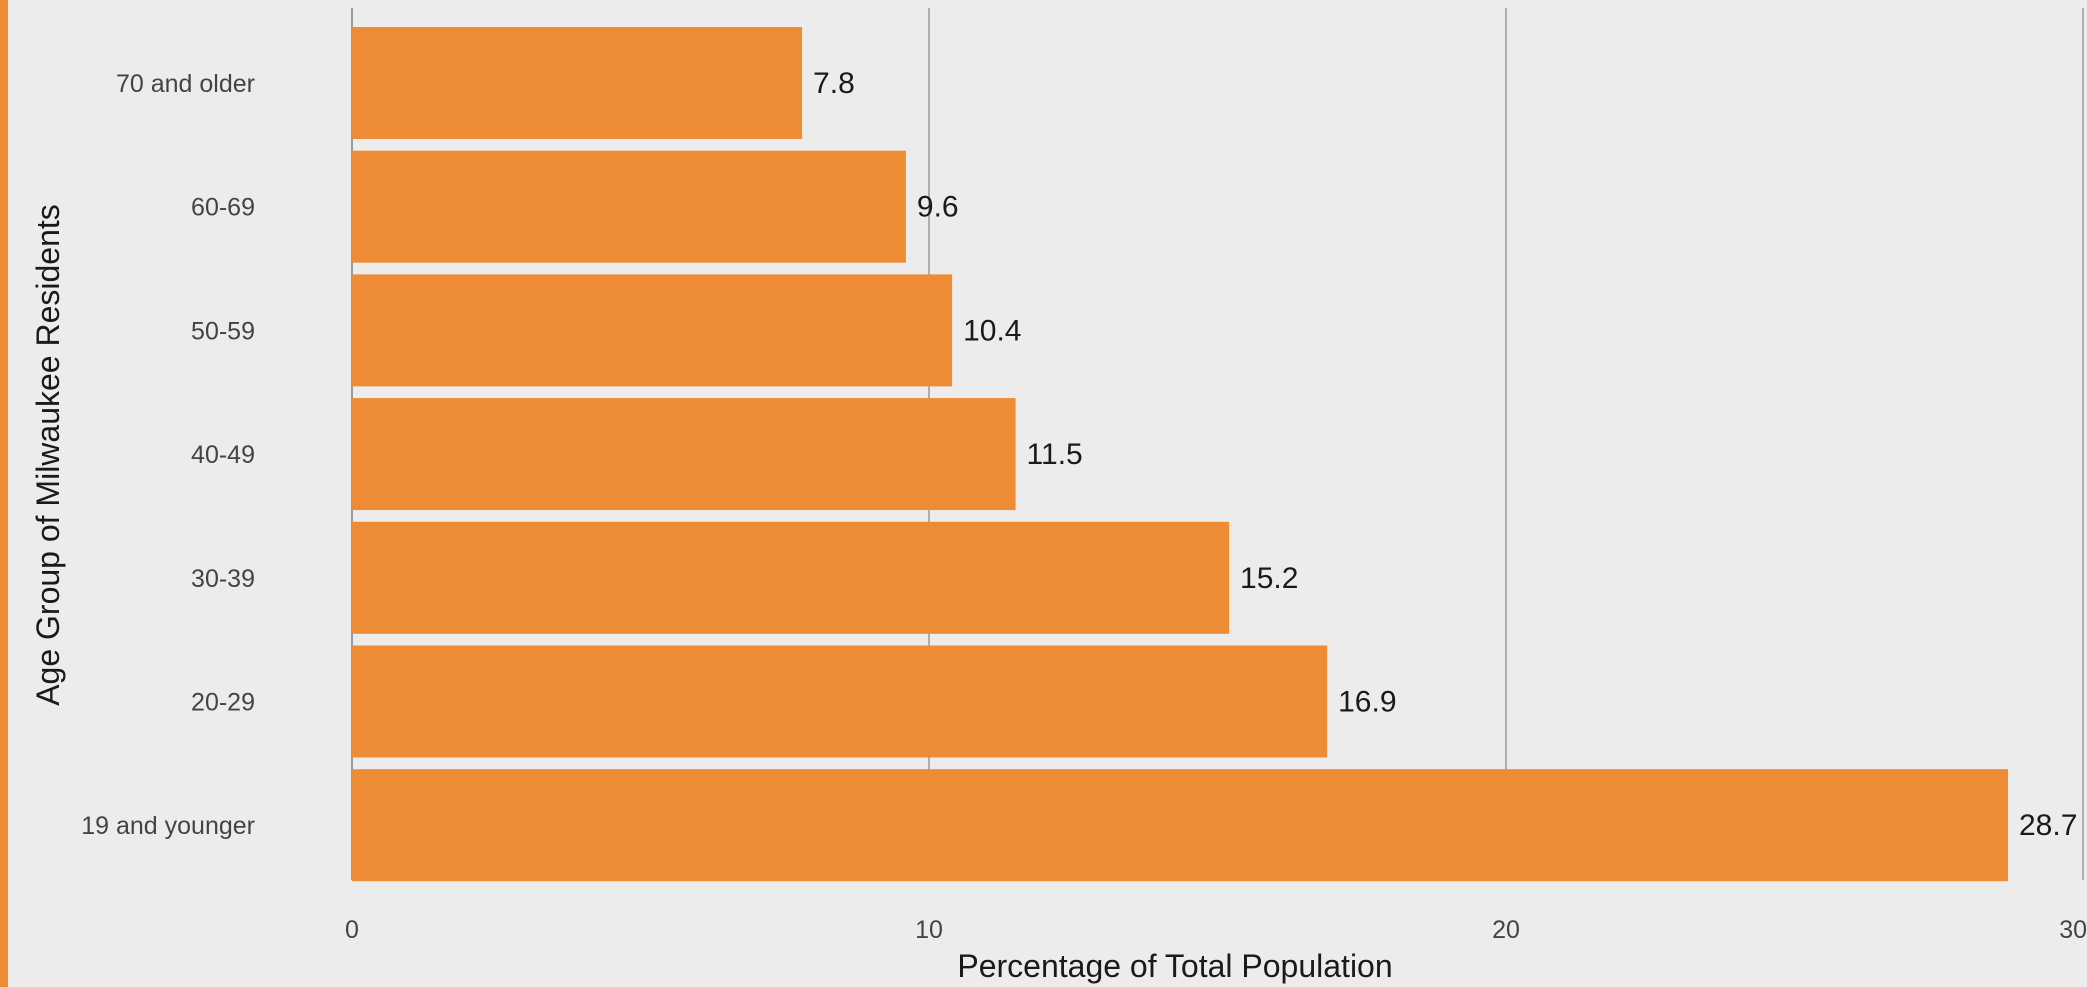  What do you see at coordinates (834, 83) in the screenshot?
I see `data-label-0: 7.8` at bounding box center [834, 83].